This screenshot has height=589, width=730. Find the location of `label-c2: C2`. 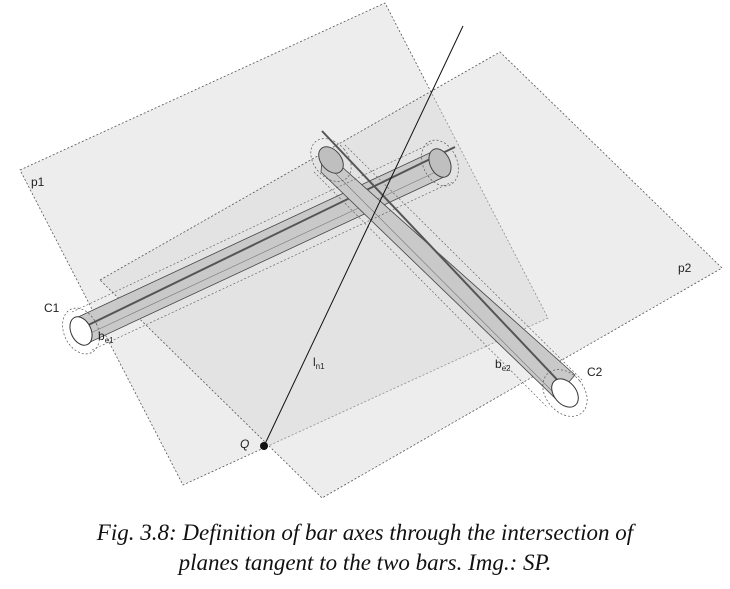

label-c2: C2 is located at coordinates (595, 372).